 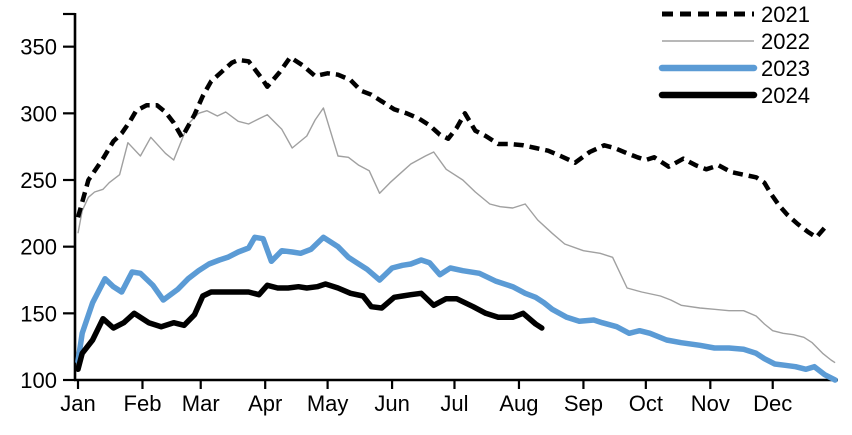 What do you see at coordinates (38, 313) in the screenshot?
I see `y-tick-label: 150` at bounding box center [38, 313].